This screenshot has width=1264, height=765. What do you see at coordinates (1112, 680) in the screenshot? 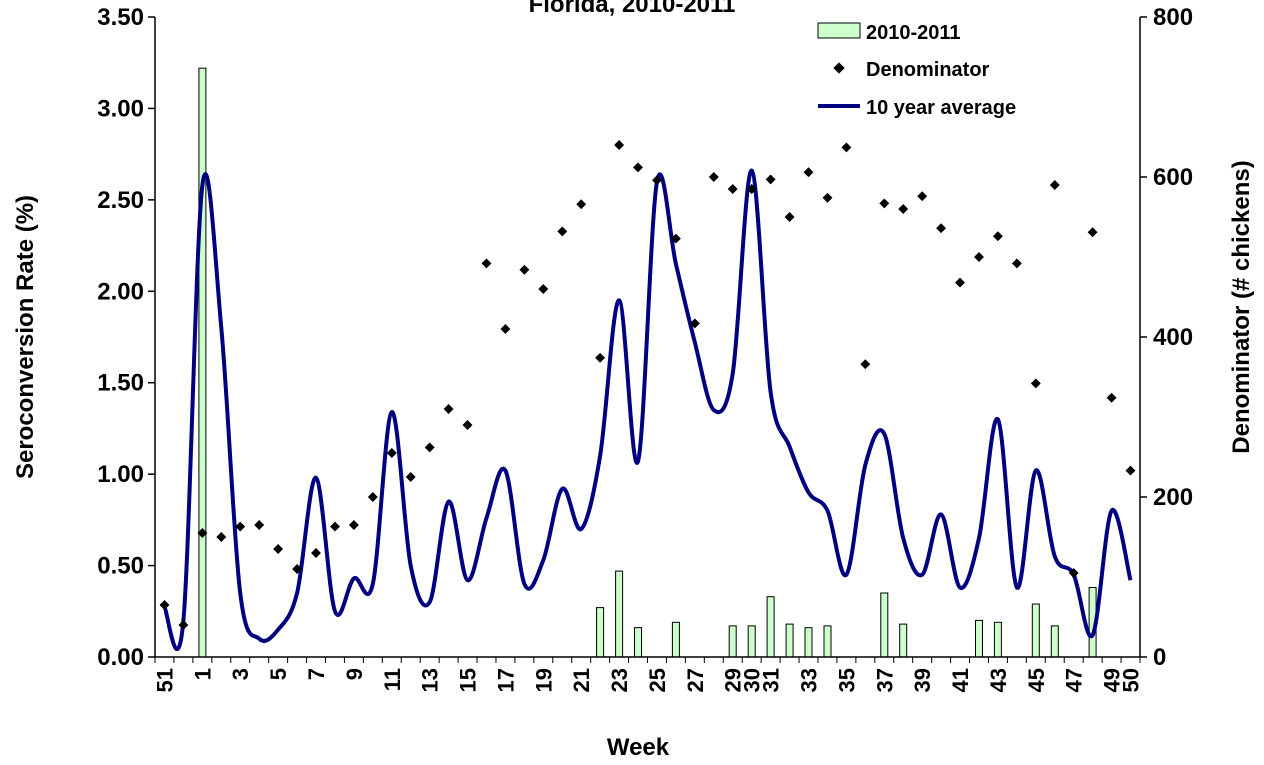
I see `x-tick-label-week-49: 49` at bounding box center [1112, 680].